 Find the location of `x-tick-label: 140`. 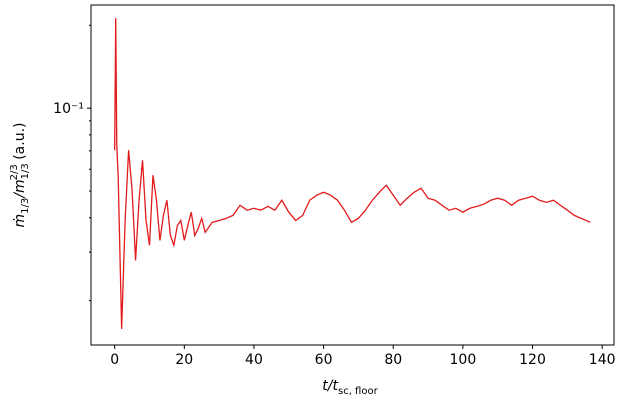

x-tick-label: 140 is located at coordinates (602, 360).